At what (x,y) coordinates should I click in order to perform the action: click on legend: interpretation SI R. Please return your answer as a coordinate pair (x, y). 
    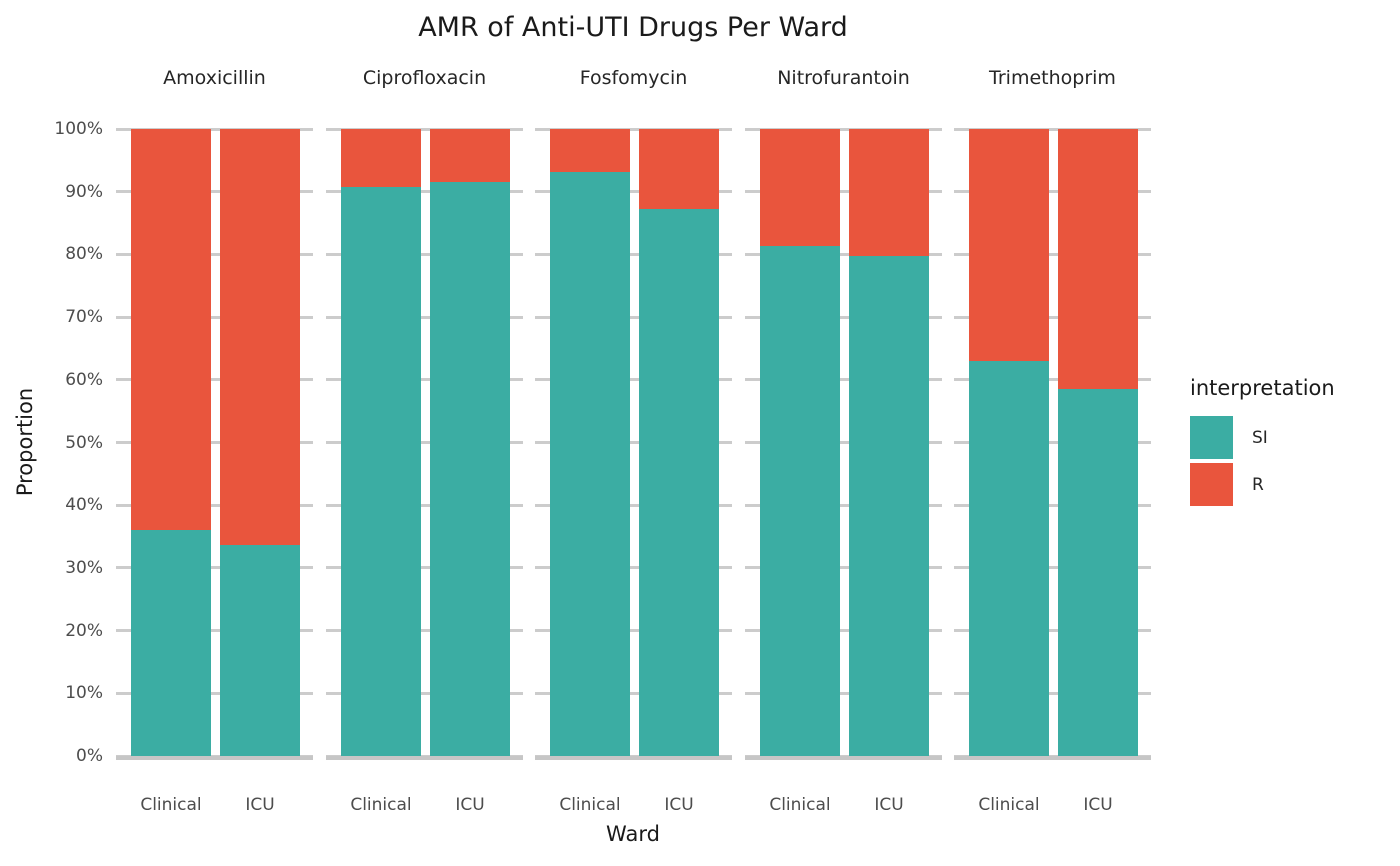
    Looking at the image, I should click on (1262, 443).